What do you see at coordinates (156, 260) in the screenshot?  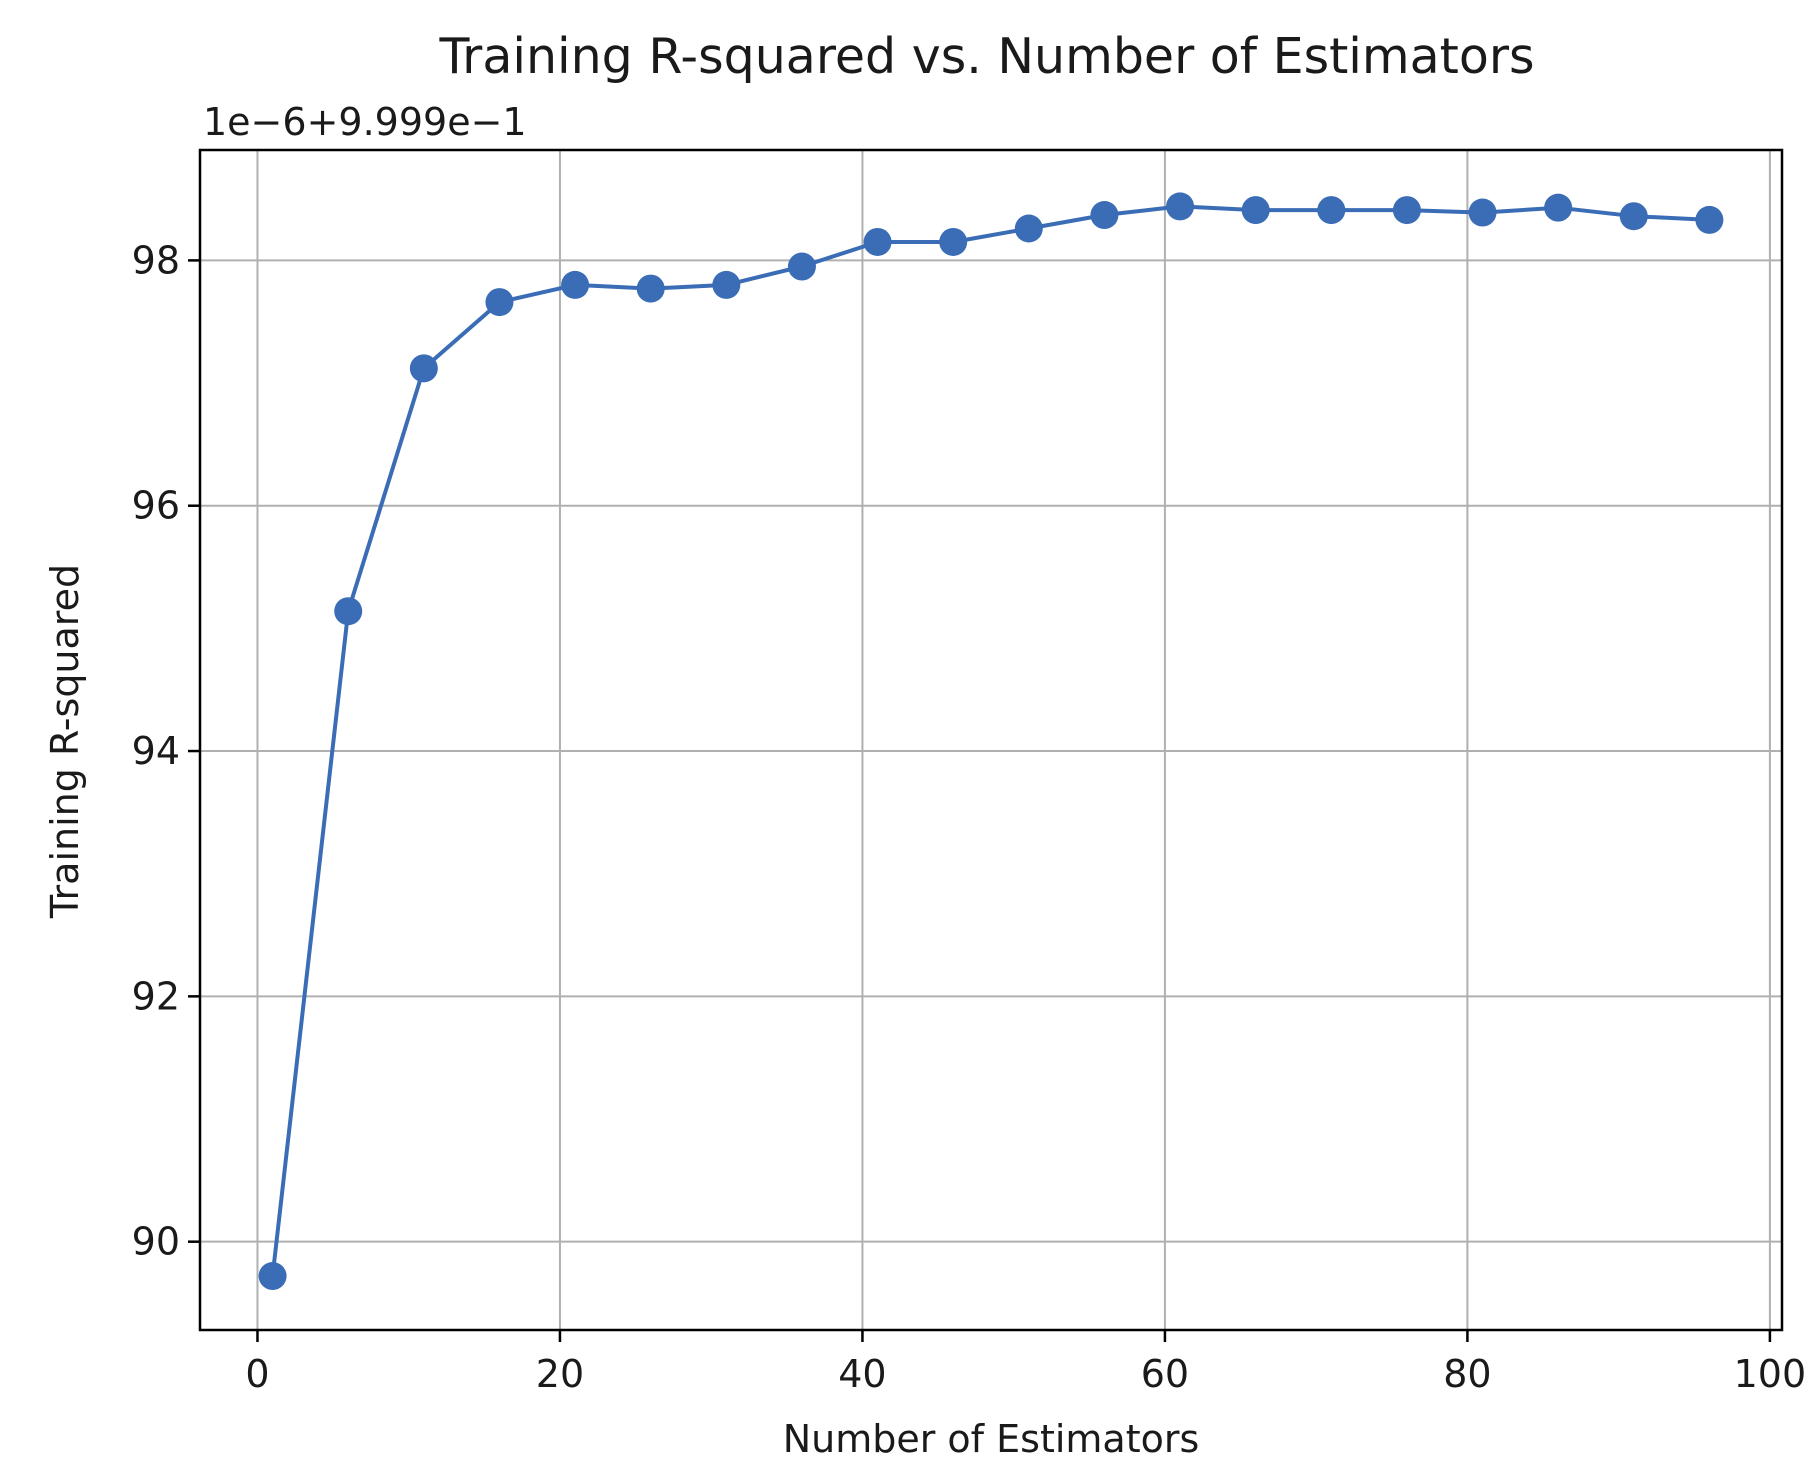 I see `y-tick-label: 98` at bounding box center [156, 260].